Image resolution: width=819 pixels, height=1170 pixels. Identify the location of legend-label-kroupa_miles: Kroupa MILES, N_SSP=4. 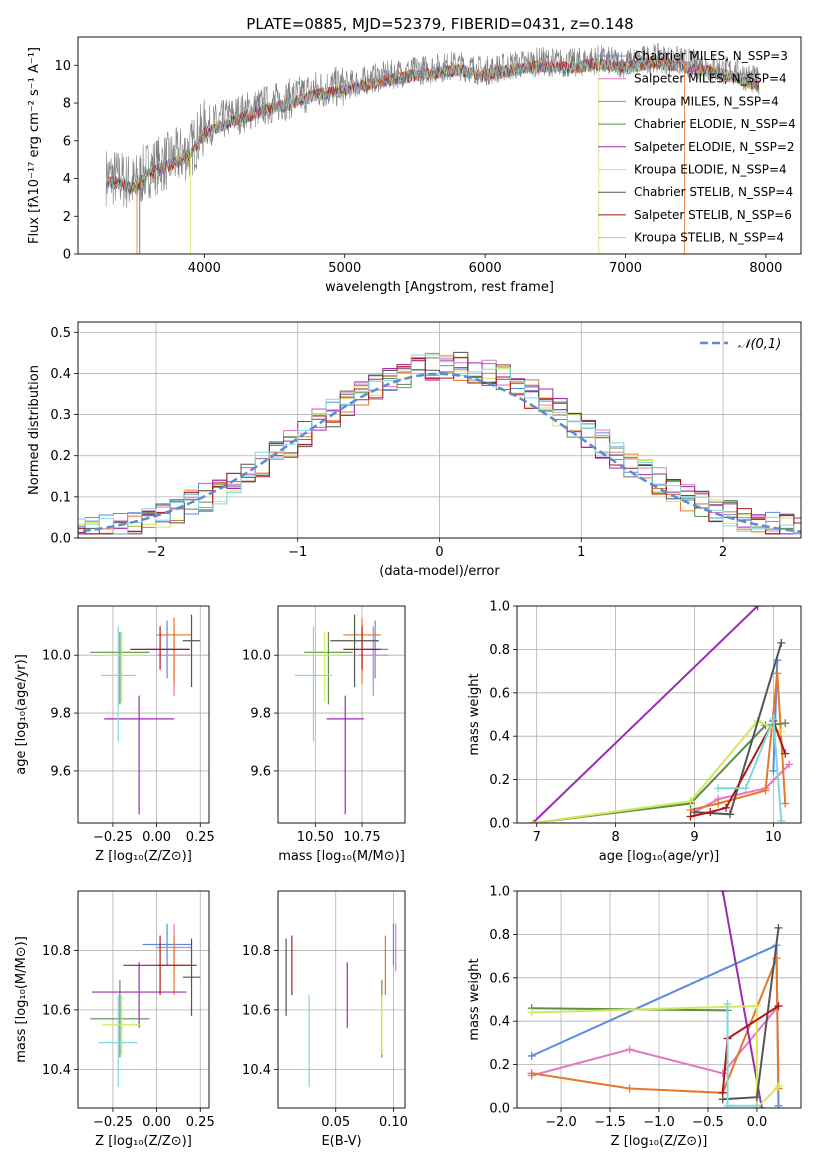
(706, 101).